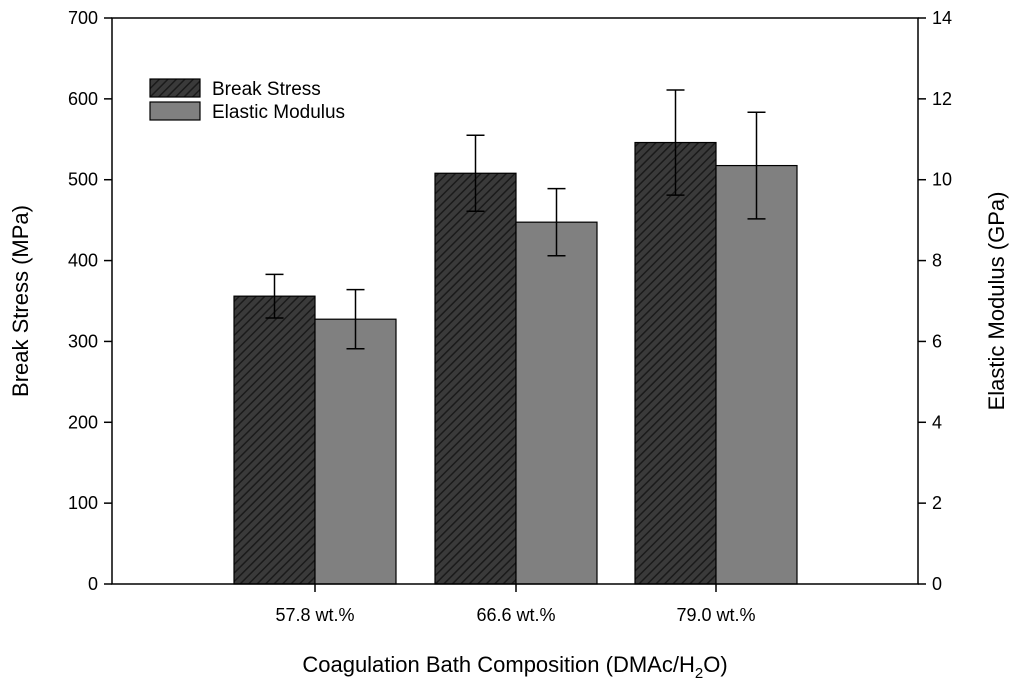  What do you see at coordinates (93, 584) in the screenshot?
I see `y-left-tick-label: 0` at bounding box center [93, 584].